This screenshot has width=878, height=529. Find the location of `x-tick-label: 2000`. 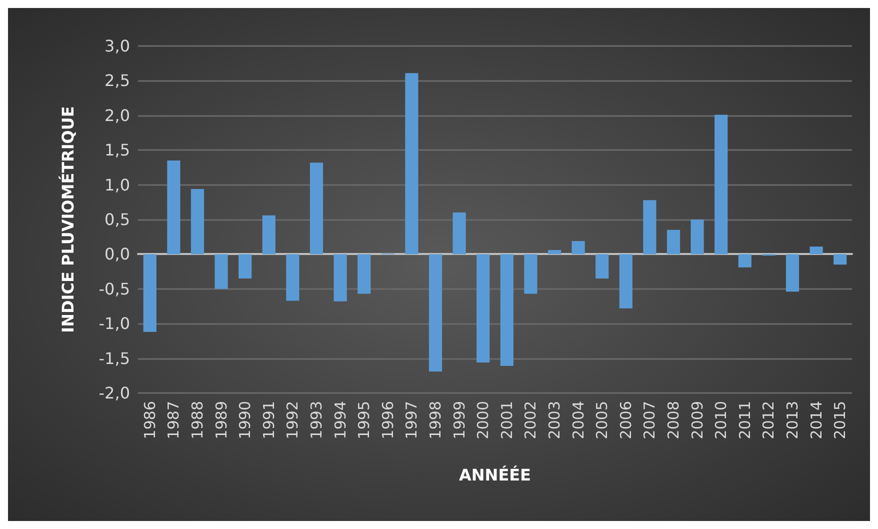

x-tick-label: 2000 is located at coordinates (483, 420).